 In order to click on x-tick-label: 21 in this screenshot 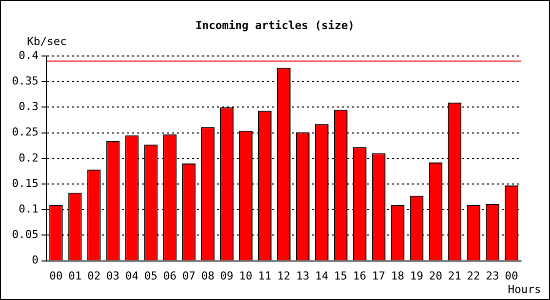, I will do `click(455, 275)`.